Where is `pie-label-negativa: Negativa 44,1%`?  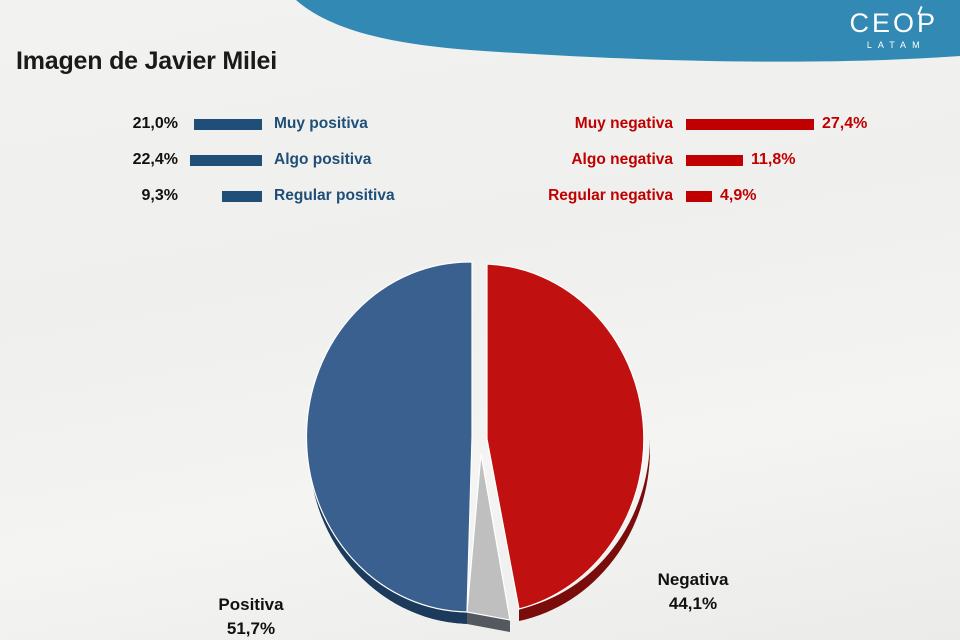
pie-label-negativa: Negativa 44,1% is located at coordinates (693, 592).